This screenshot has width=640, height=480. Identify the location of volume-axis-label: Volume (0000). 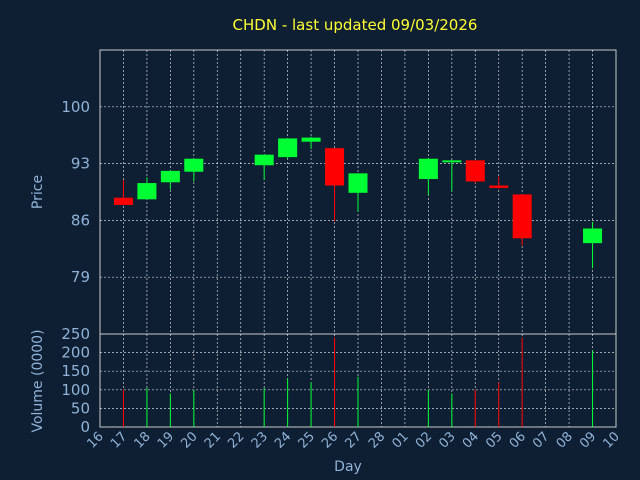
(38, 380).